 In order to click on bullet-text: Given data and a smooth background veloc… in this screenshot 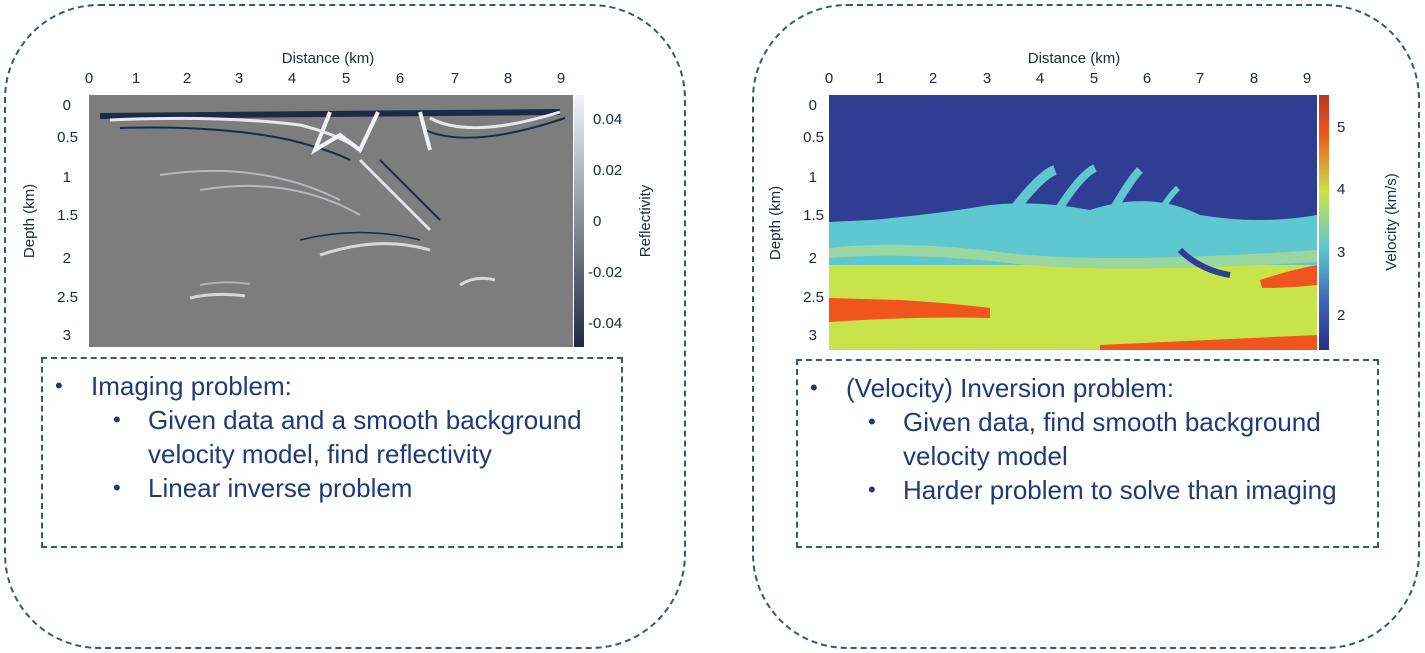, I will do `click(365, 437)`.